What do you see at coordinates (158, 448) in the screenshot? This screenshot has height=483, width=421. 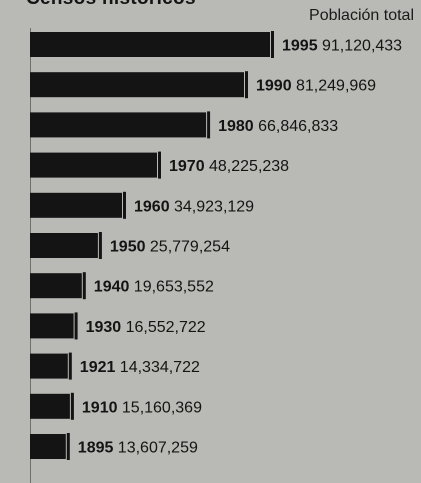 I see `value-label-1895: 13,607,259` at bounding box center [158, 448].